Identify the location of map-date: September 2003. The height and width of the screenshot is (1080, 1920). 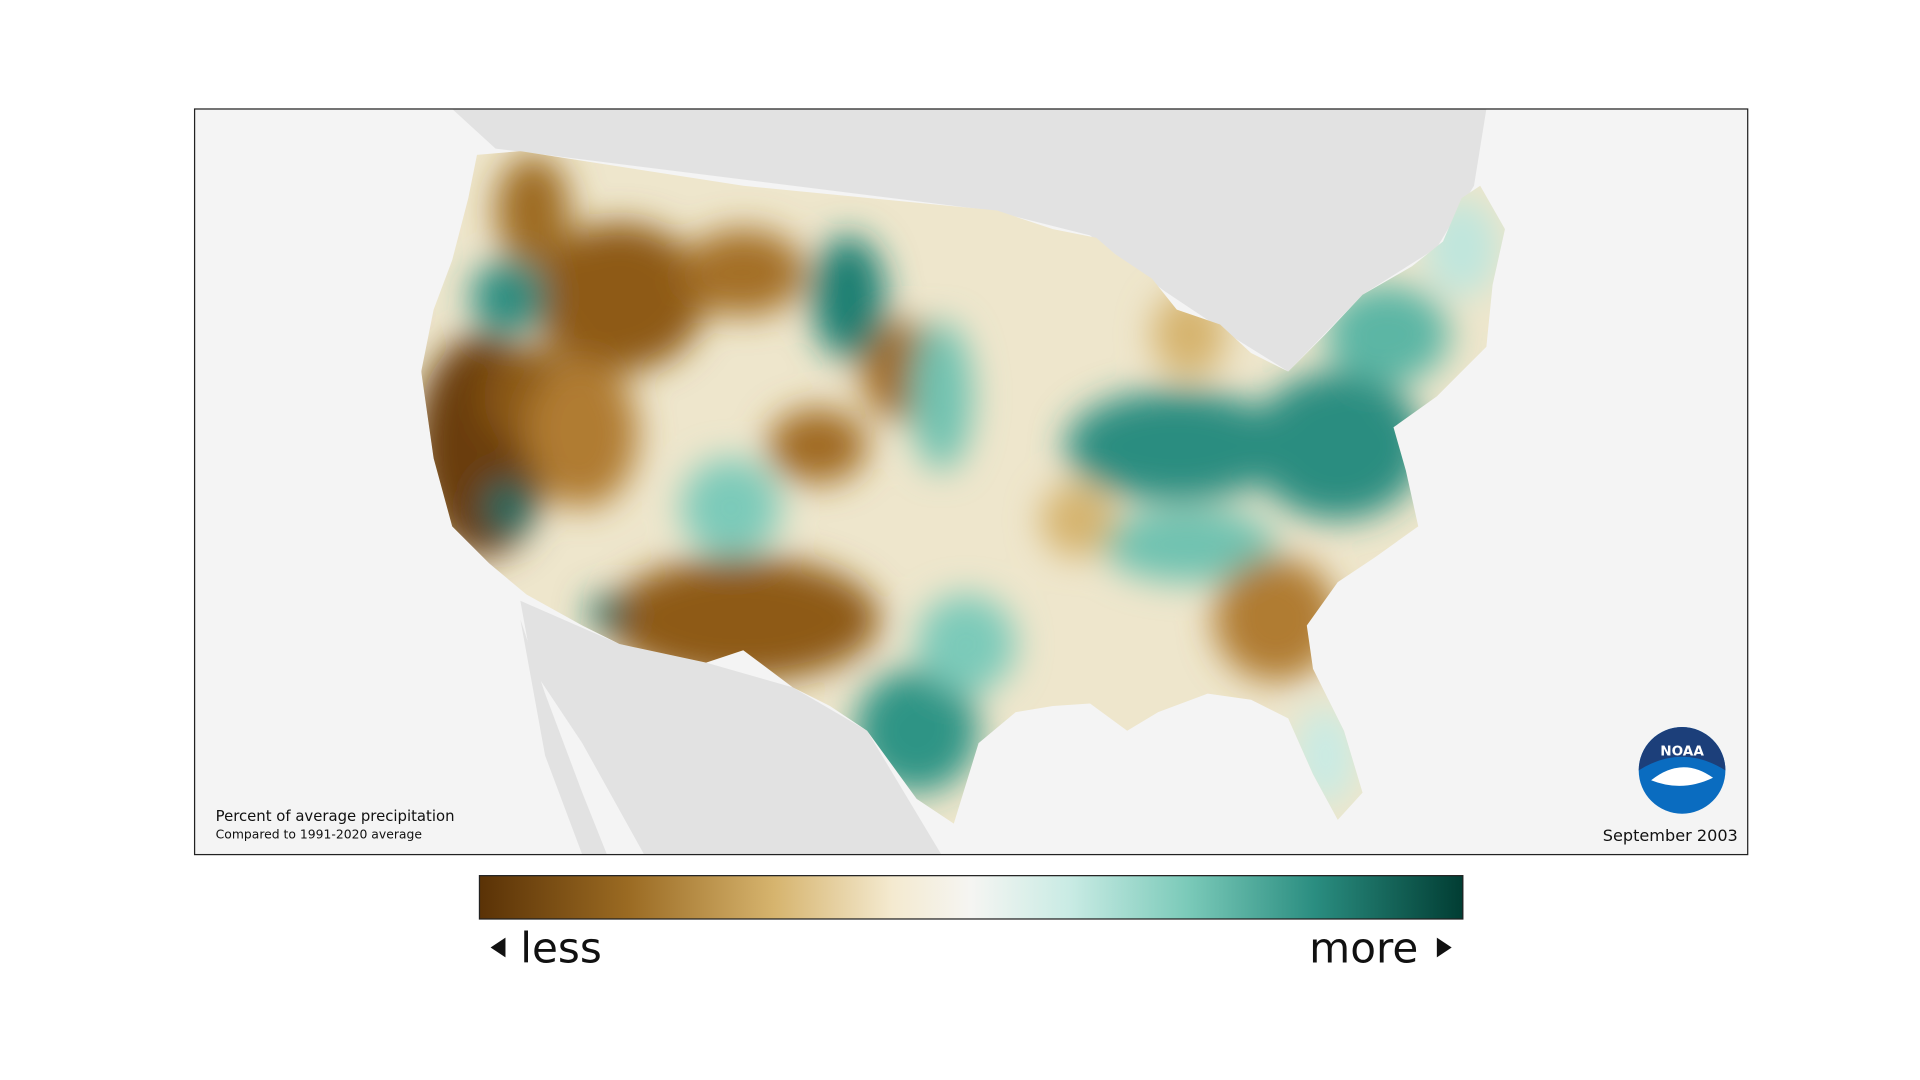
(1670, 835).